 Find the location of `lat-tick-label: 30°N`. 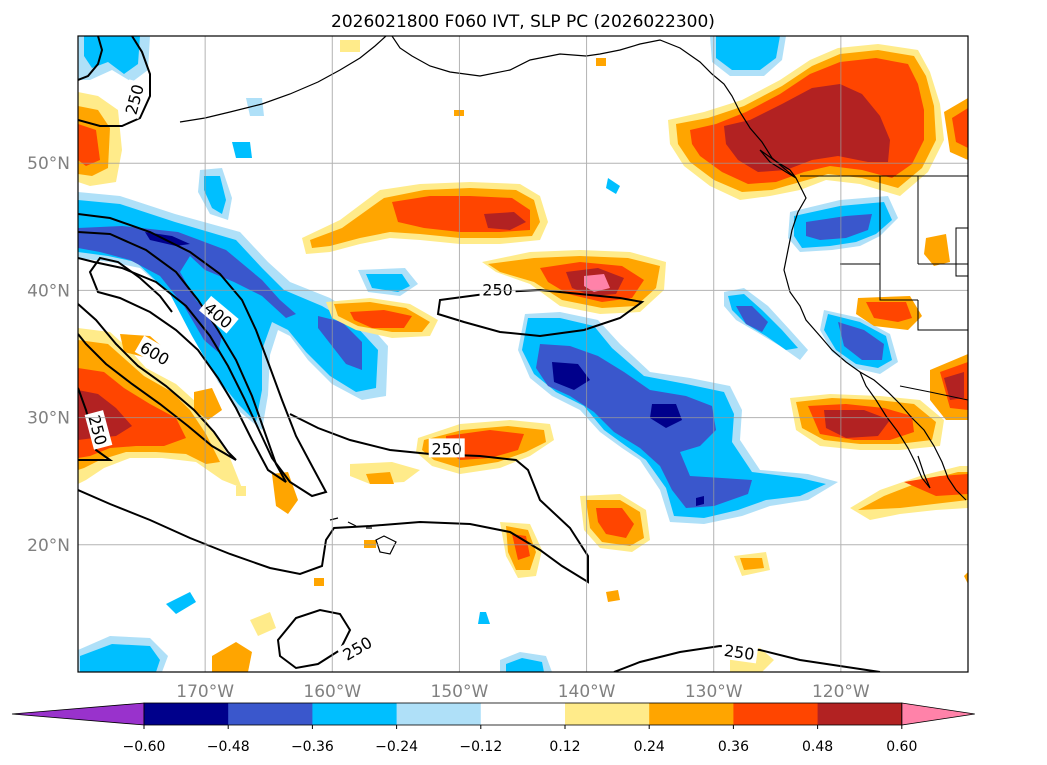

lat-tick-label: 30°N is located at coordinates (48, 419).